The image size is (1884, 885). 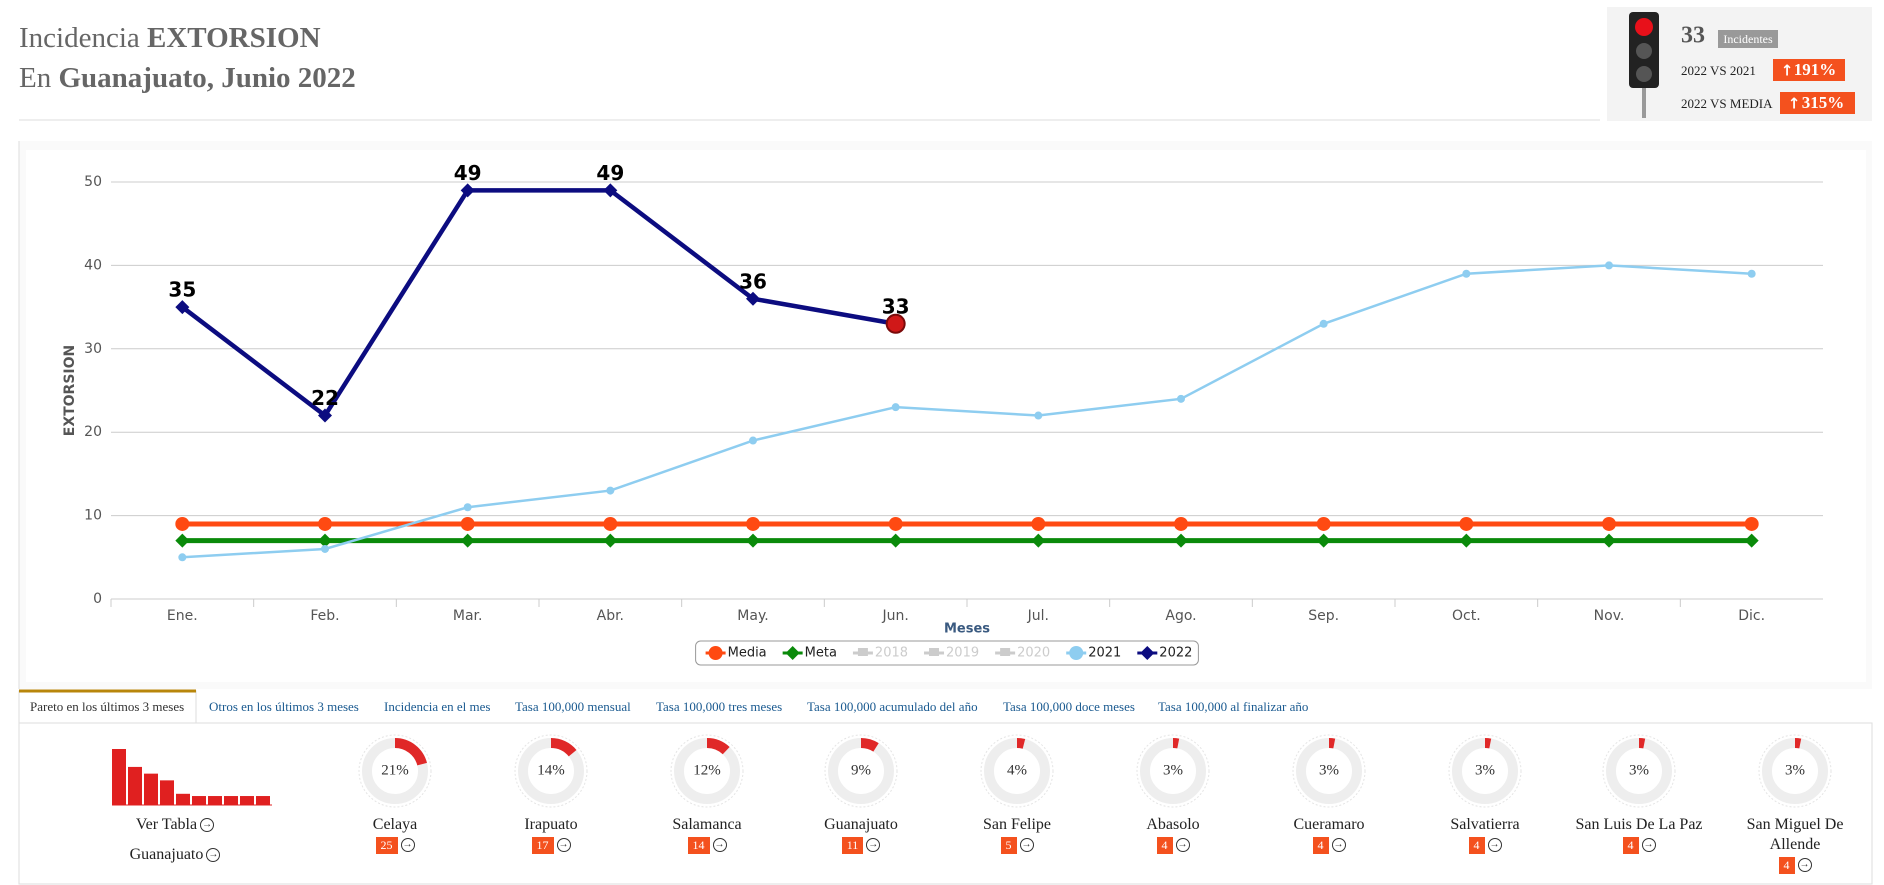 I want to click on municipio-name: San Felipe, so click(x=1017, y=824).